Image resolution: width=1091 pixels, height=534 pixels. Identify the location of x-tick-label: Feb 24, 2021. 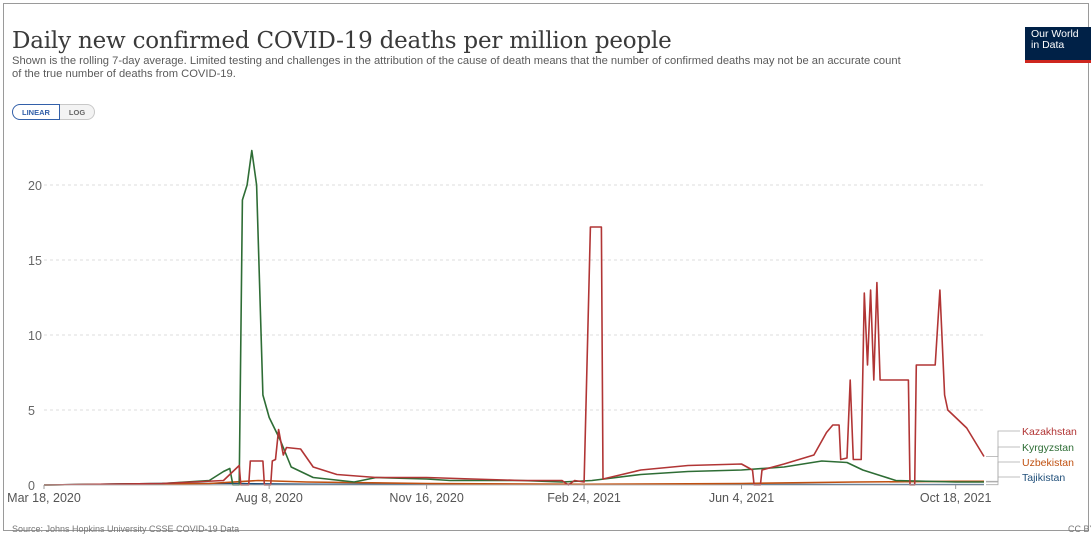
(584, 498).